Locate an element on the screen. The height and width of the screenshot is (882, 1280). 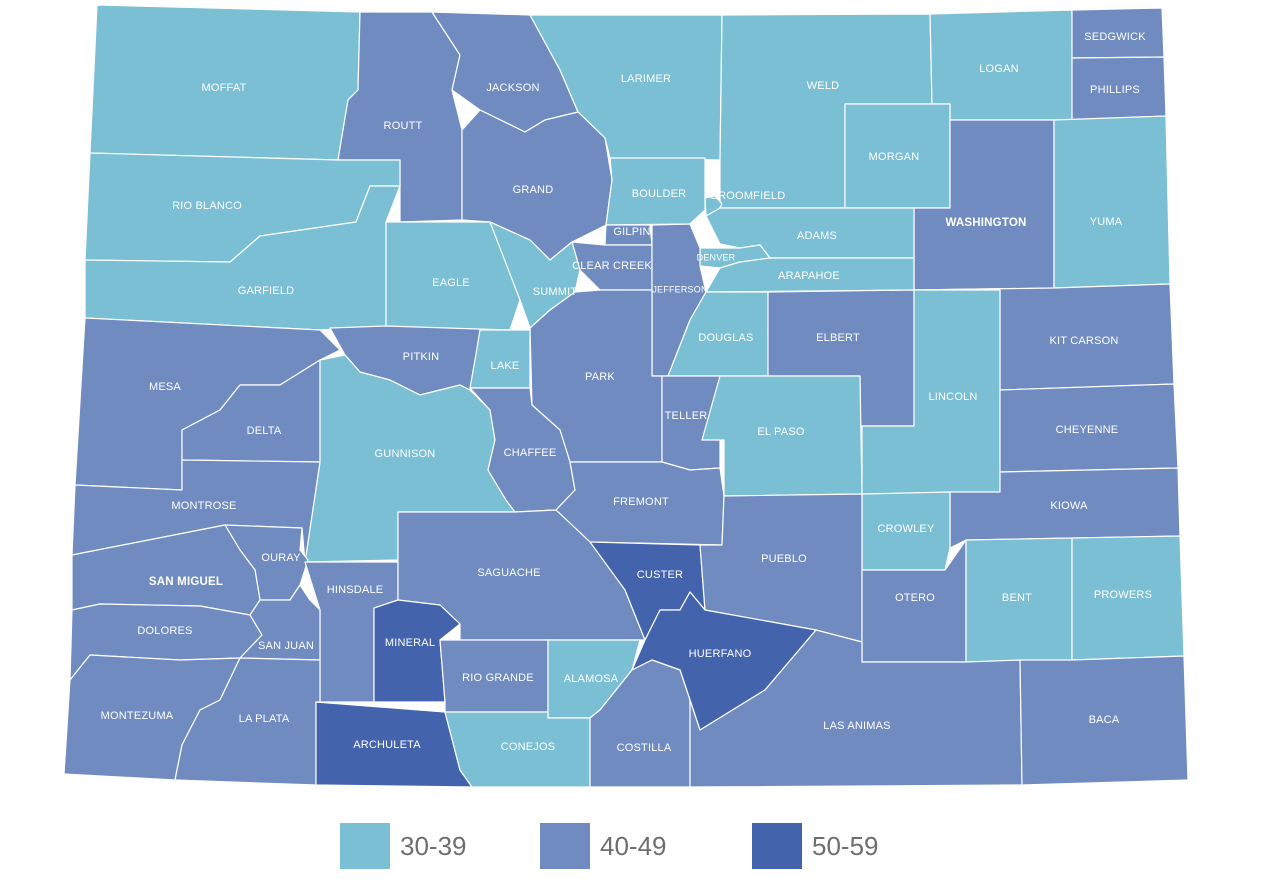
county-label-boulder: BOULDER is located at coordinates (659, 194).